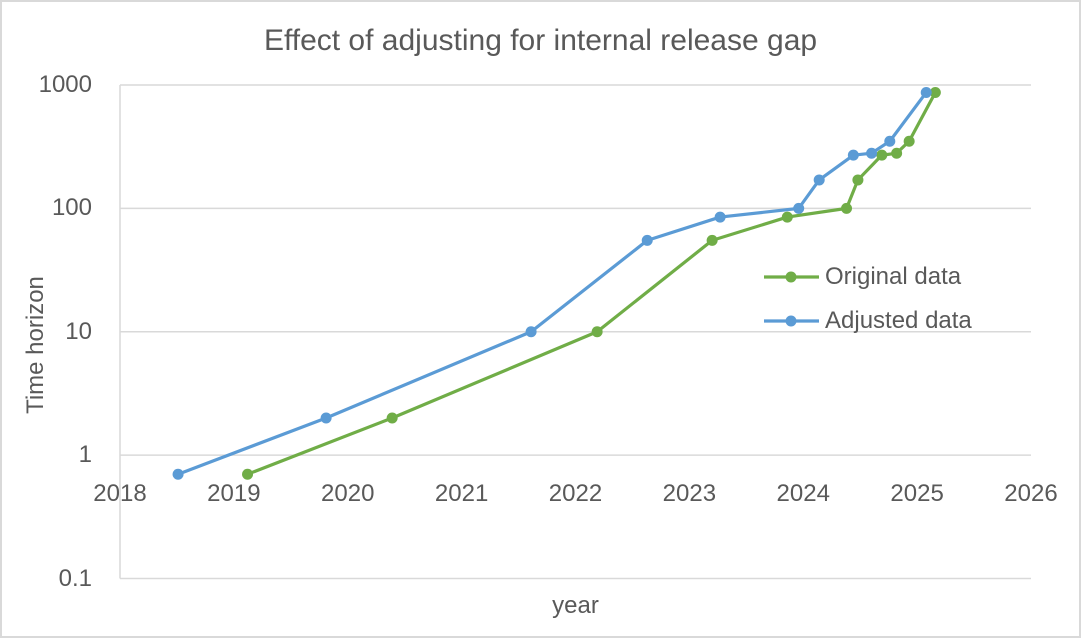  Describe the element at coordinates (75, 578) in the screenshot. I see `y-tick-label: 0.1` at that location.